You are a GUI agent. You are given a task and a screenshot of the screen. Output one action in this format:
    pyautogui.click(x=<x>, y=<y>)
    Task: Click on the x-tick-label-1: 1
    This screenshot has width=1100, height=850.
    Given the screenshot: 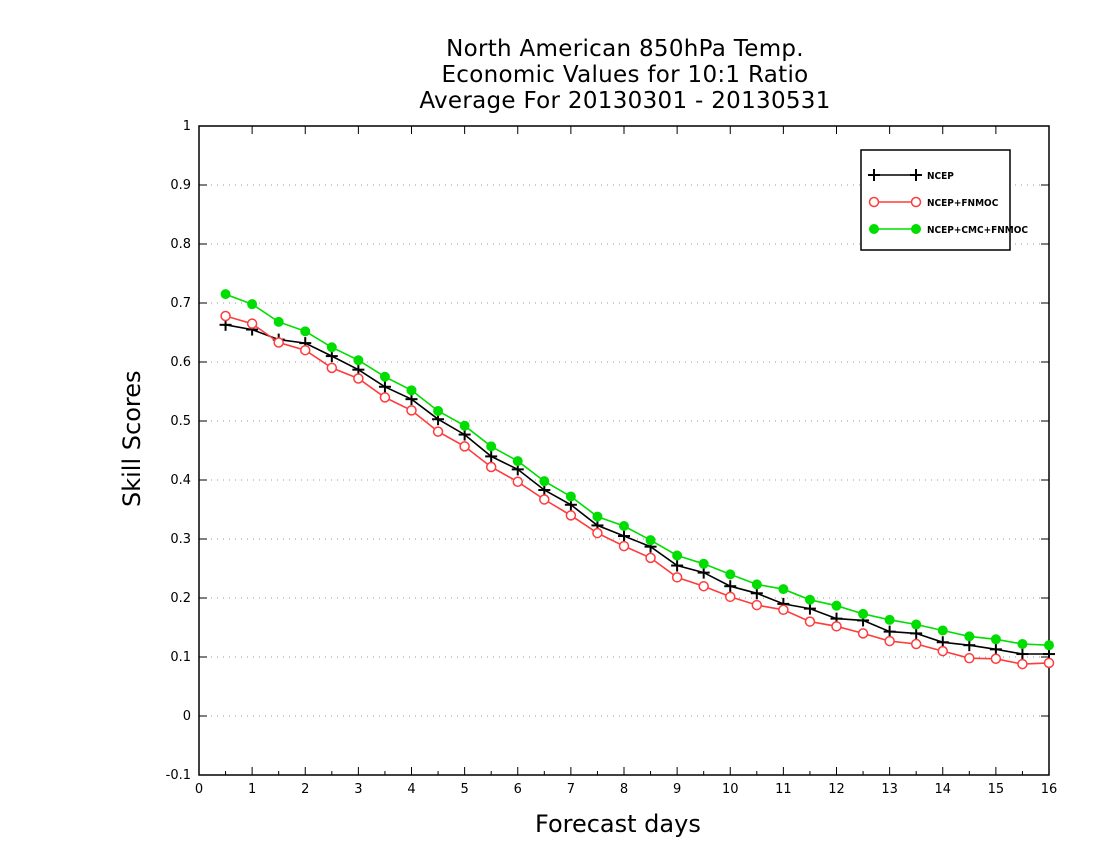 What is the action you would take?
    pyautogui.click(x=252, y=789)
    